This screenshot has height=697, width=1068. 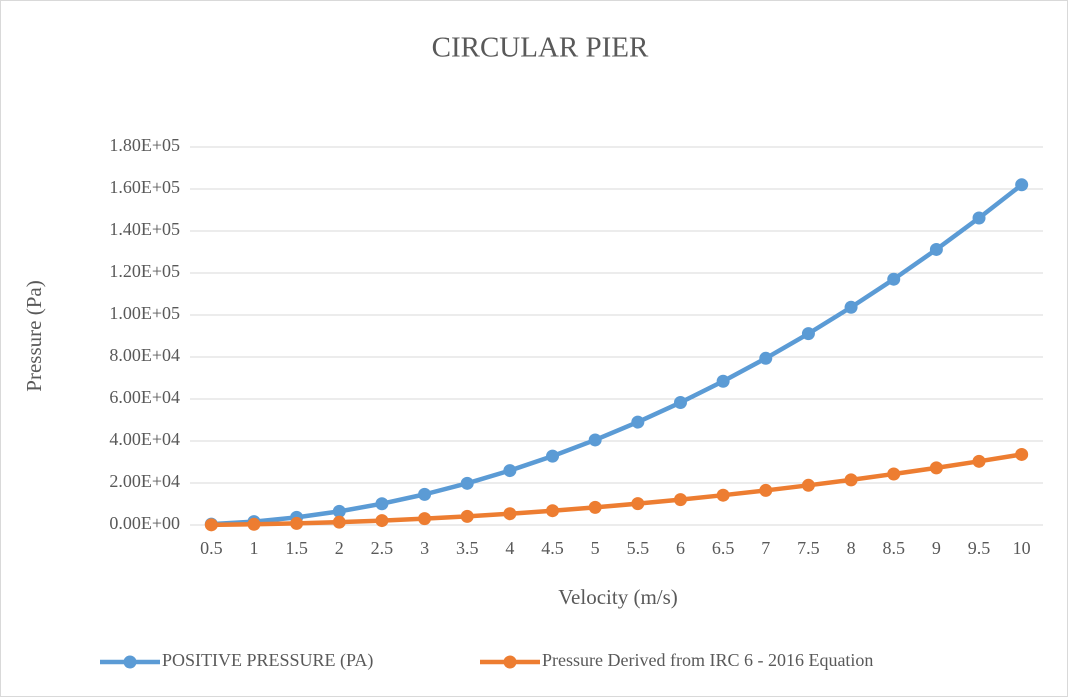 I want to click on y-tick-label: 6.00E+04, so click(x=144, y=397).